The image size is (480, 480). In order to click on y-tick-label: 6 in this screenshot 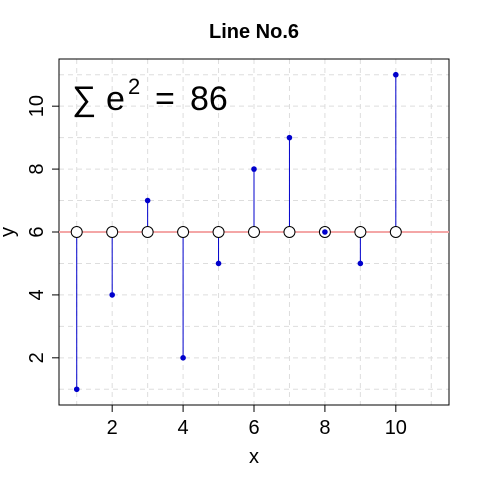, I will do `click(37, 231)`.